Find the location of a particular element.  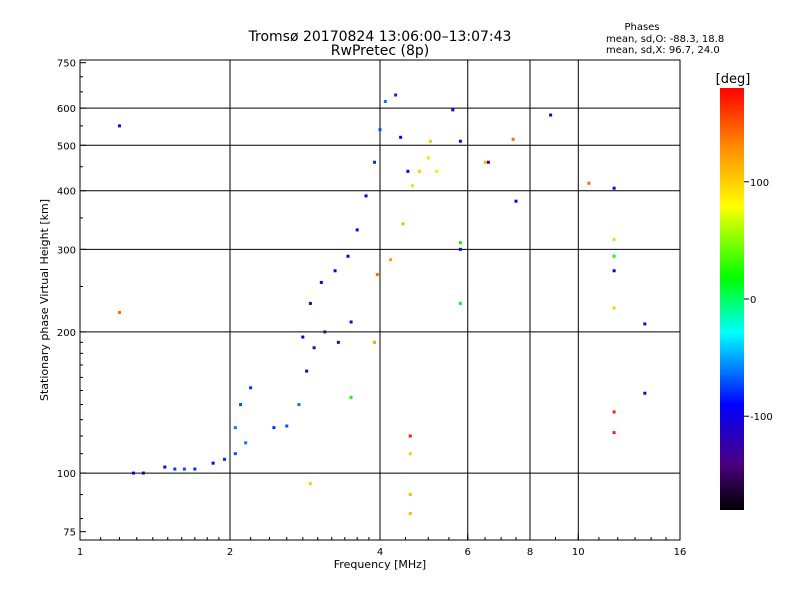

stats-line-o: mean, sd,O: -88.3, 18.8 is located at coordinates (665, 39).